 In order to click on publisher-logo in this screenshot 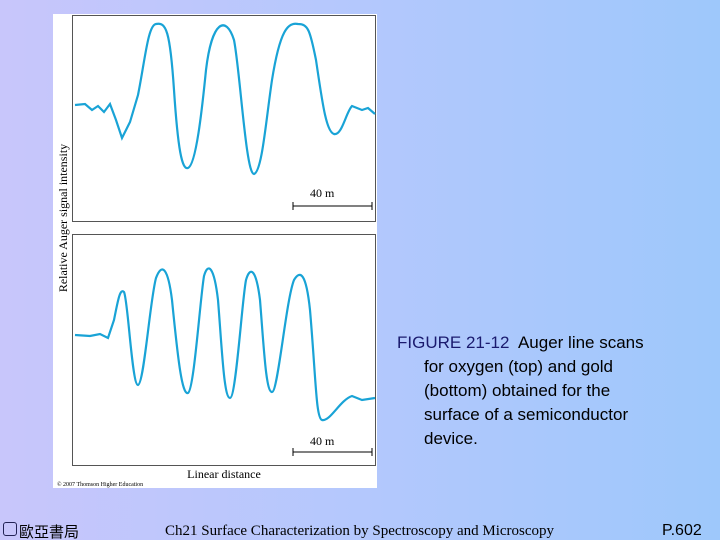, I will do `click(10, 529)`.